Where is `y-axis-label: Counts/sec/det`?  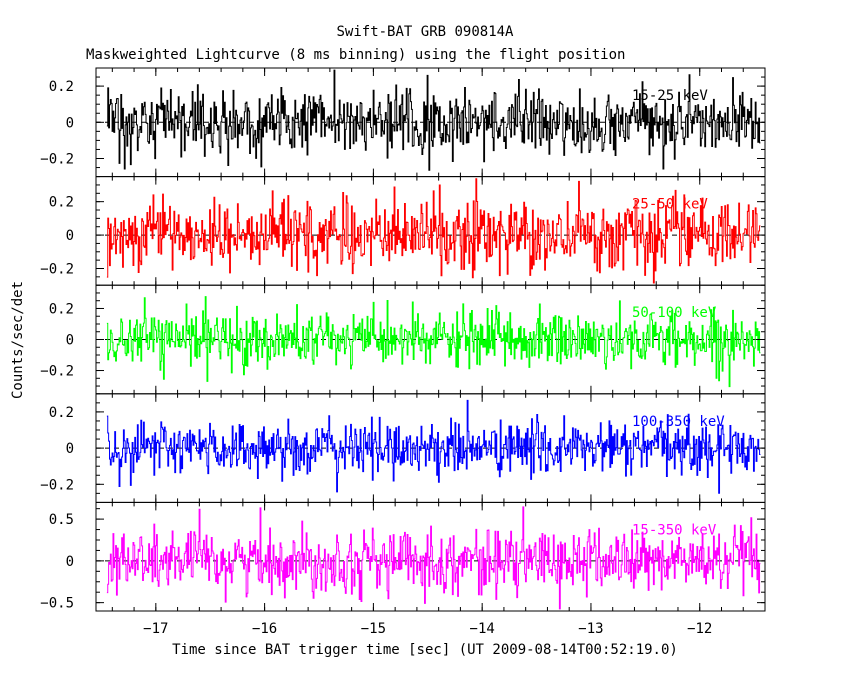
y-axis-label: Counts/sec/det is located at coordinates (18, 340).